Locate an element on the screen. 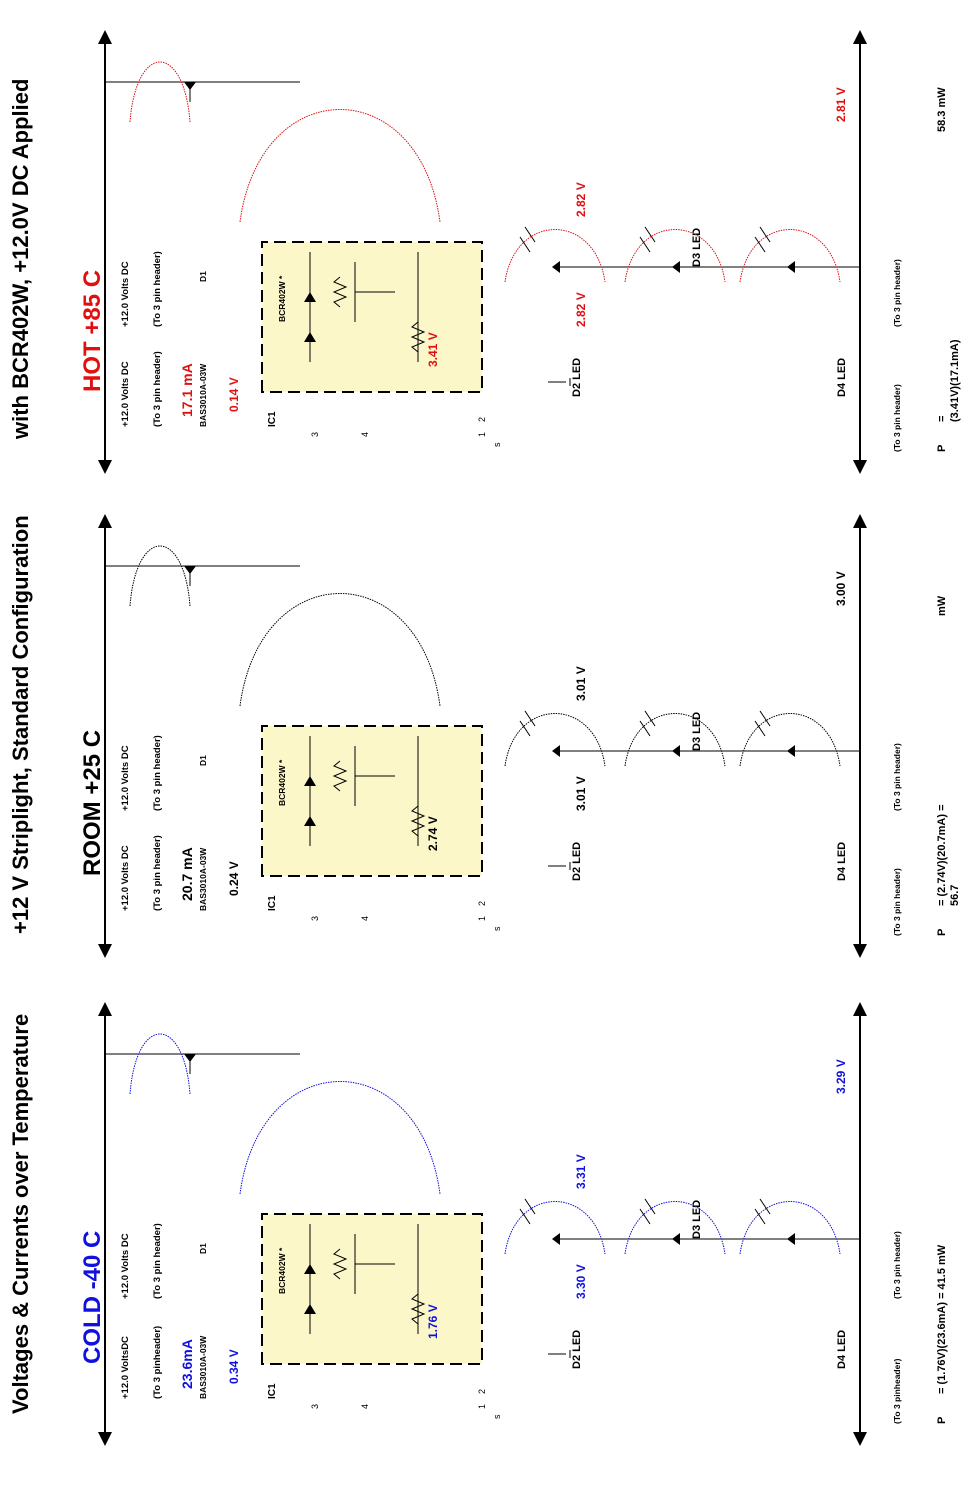 This screenshot has width=971, height=1499. header-label-a: (To 3 pin header) is located at coordinates (157, 389).